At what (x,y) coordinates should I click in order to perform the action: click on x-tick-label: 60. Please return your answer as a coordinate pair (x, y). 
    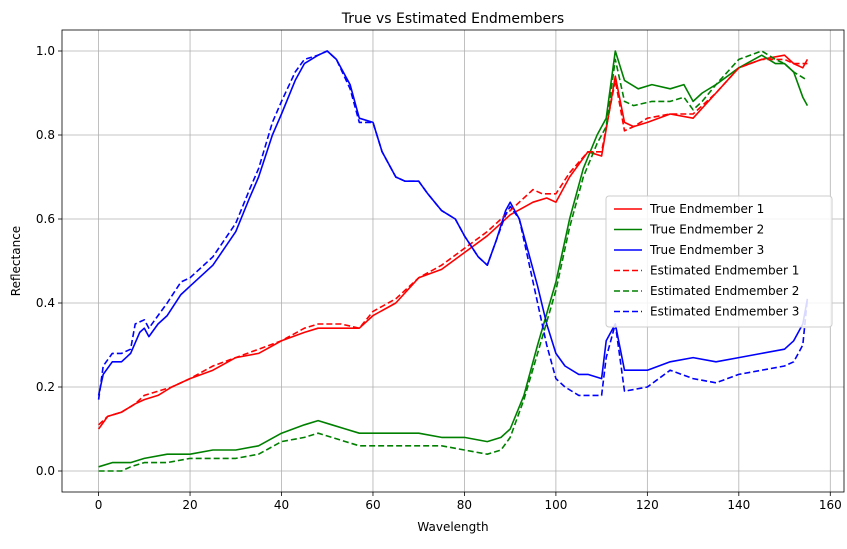
    Looking at the image, I should click on (372, 505).